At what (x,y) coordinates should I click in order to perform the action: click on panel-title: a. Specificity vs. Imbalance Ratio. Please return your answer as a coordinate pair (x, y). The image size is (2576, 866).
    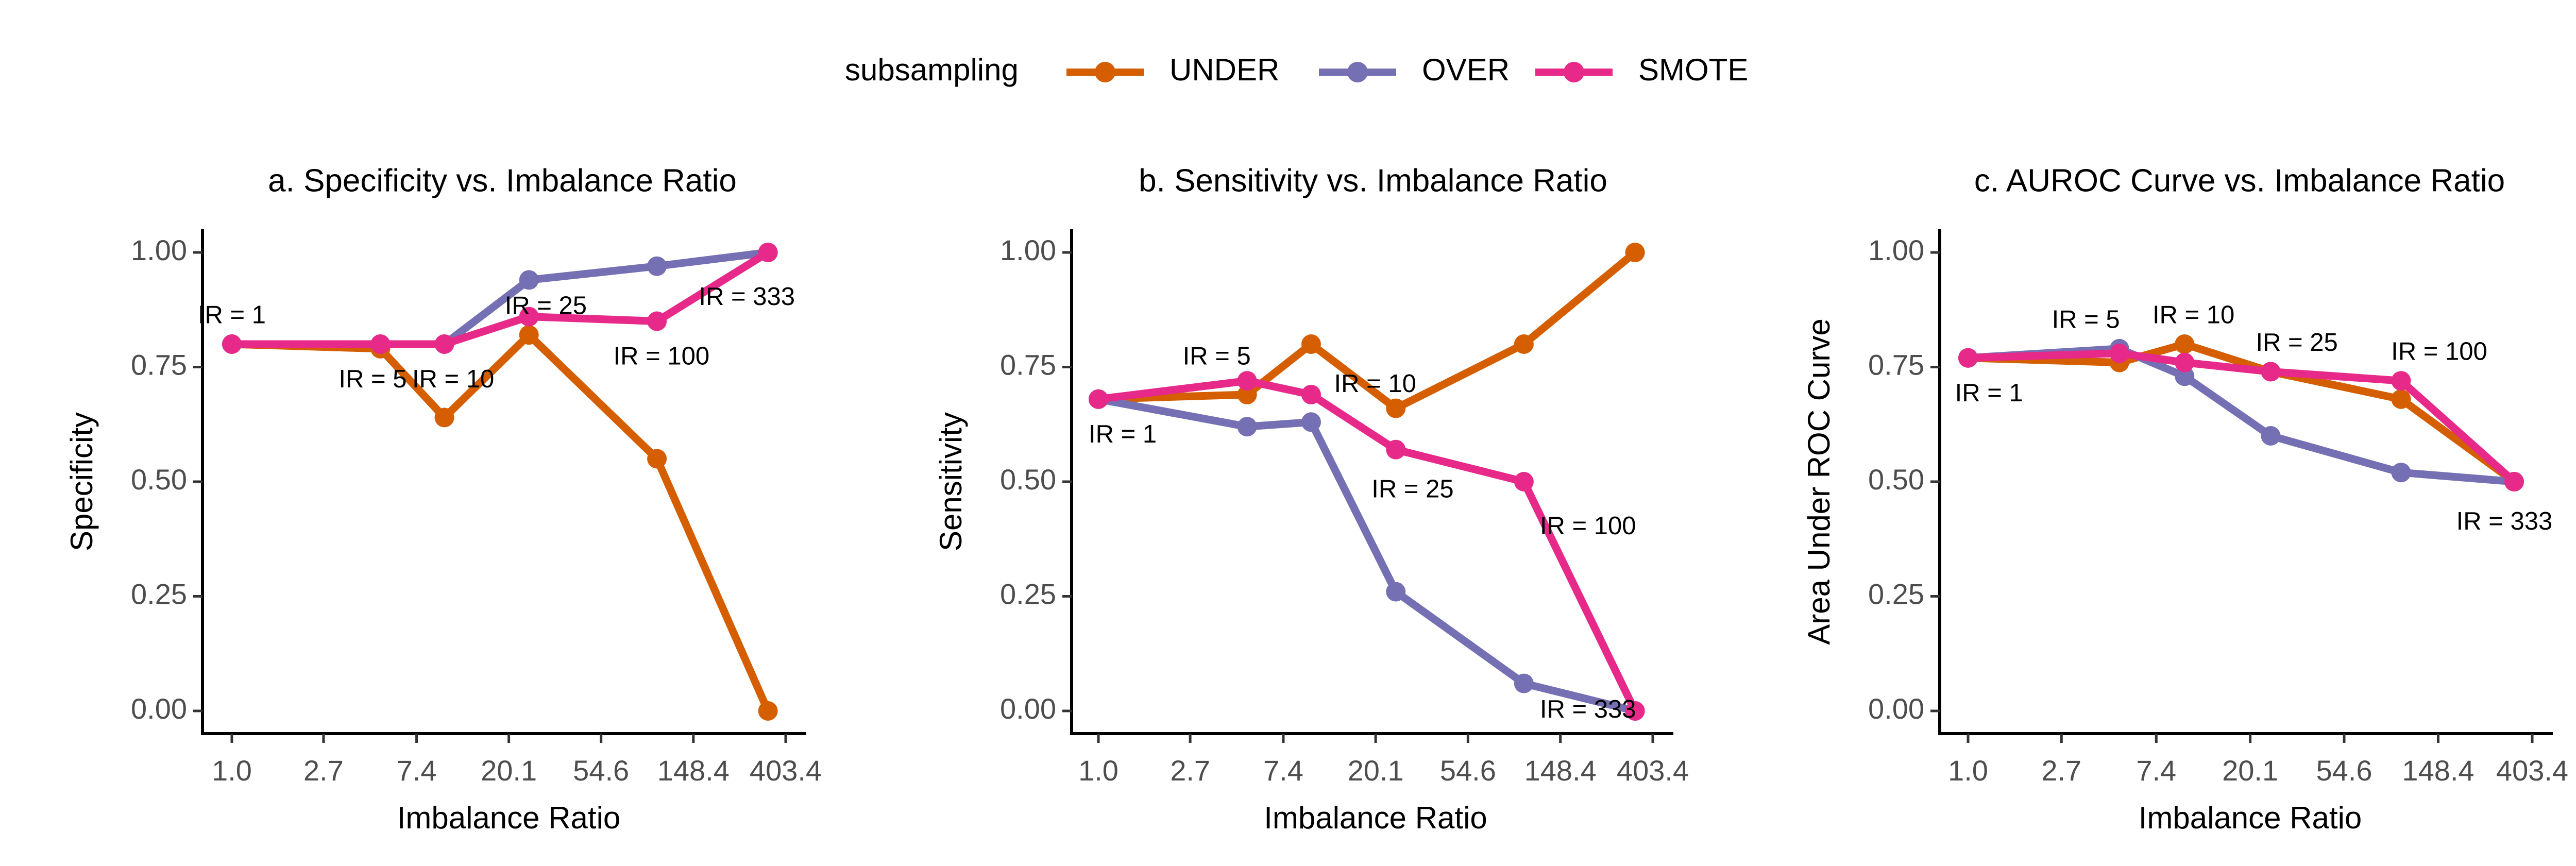
    Looking at the image, I should click on (502, 181).